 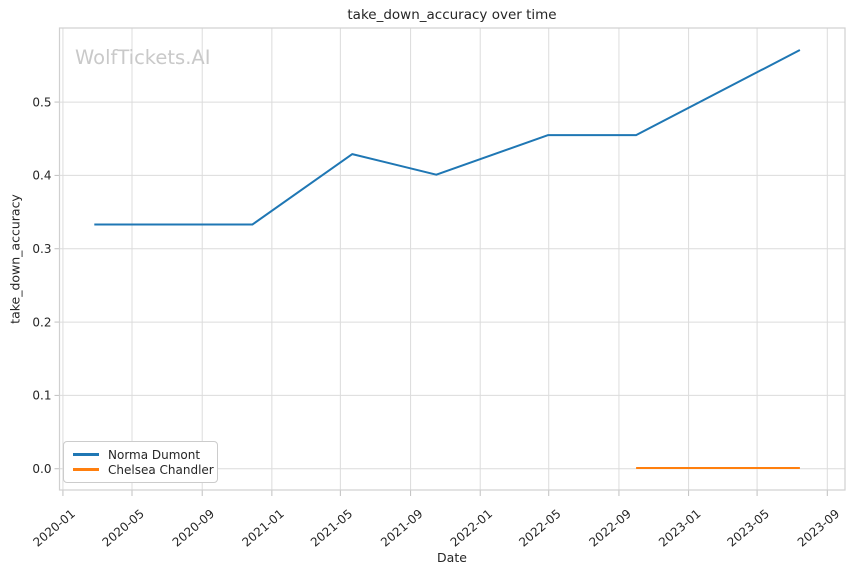 What do you see at coordinates (123, 528) in the screenshot?
I see `x-tick-label: 2020-05` at bounding box center [123, 528].